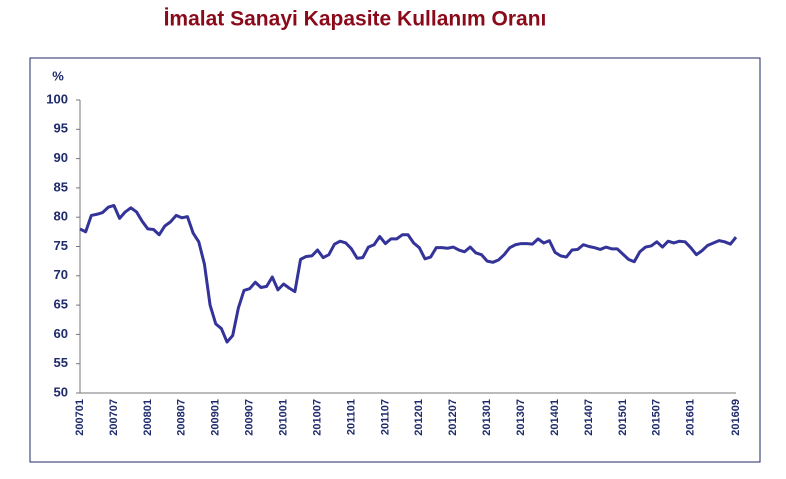 The height and width of the screenshot is (479, 786). Describe the element at coordinates (589, 417) in the screenshot. I see `x-tick-label: 201407` at that location.